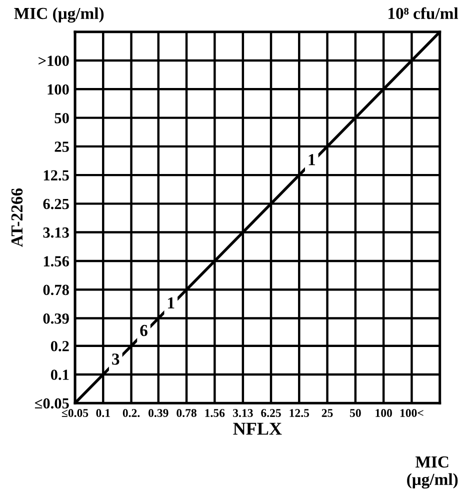 This screenshot has height=491, width=463. I want to click on y-tick-label: >100, so click(53, 61).